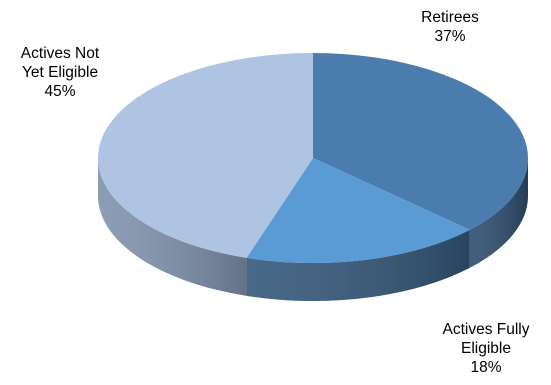 The width and height of the screenshot is (551, 385). I want to click on label-actives-fully-eligible-percent: 18%, so click(486, 367).